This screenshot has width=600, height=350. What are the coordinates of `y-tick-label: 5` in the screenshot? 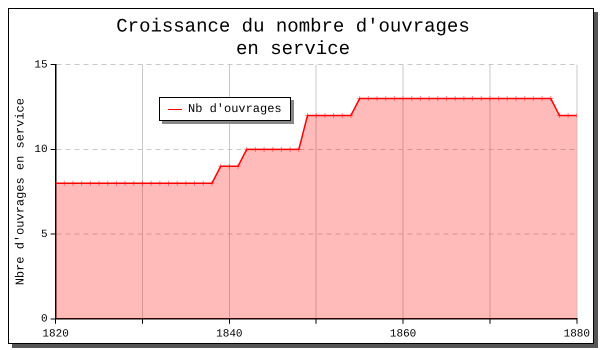 It's located at (44, 234).